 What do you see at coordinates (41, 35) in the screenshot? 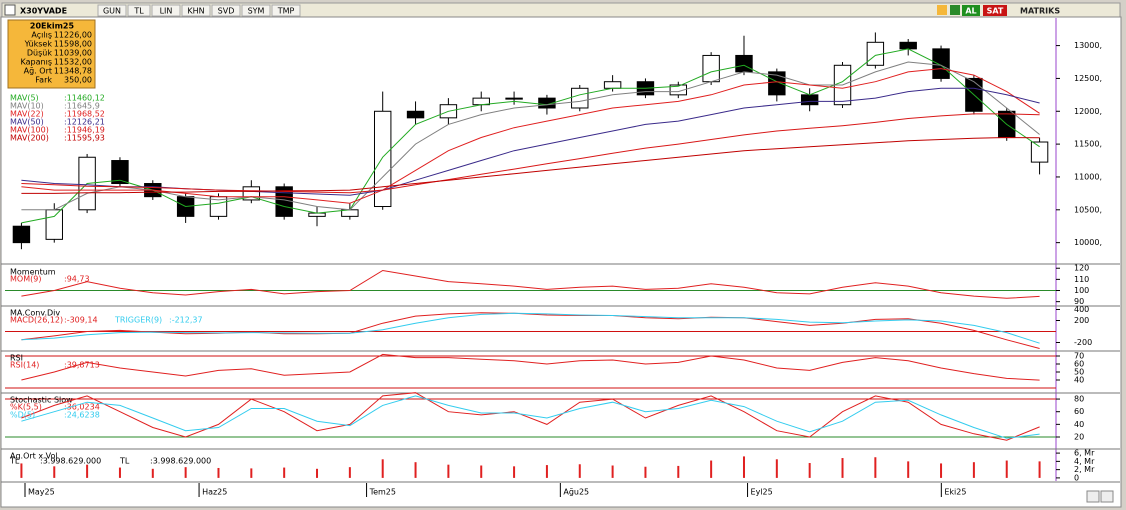
I see `info-label: Açılış` at bounding box center [41, 35].